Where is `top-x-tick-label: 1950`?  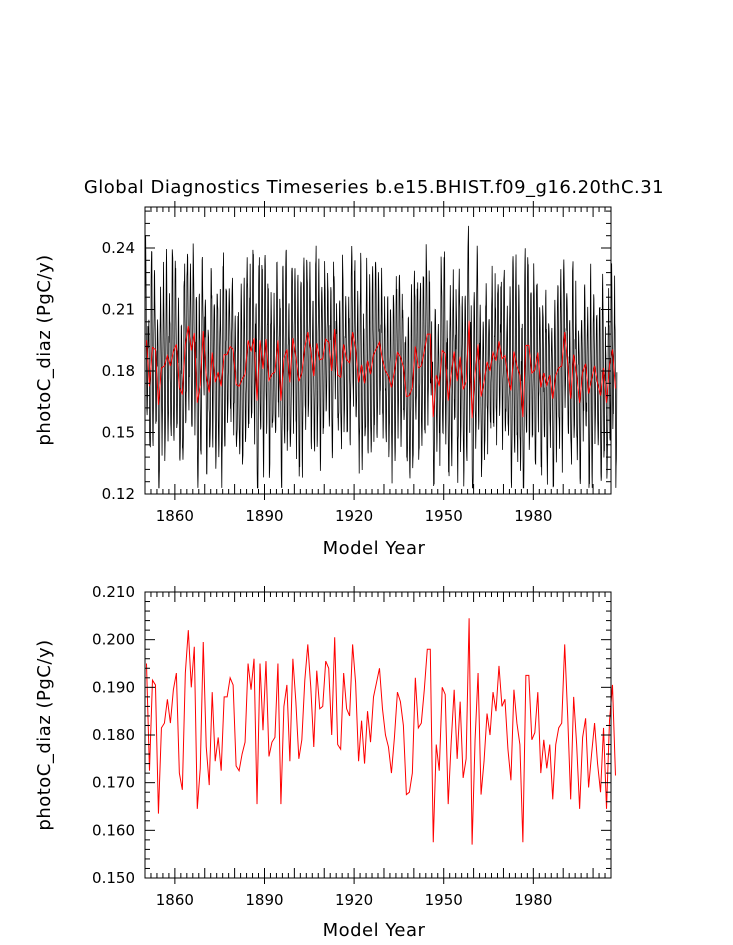
top-x-tick-label: 1950 is located at coordinates (444, 516).